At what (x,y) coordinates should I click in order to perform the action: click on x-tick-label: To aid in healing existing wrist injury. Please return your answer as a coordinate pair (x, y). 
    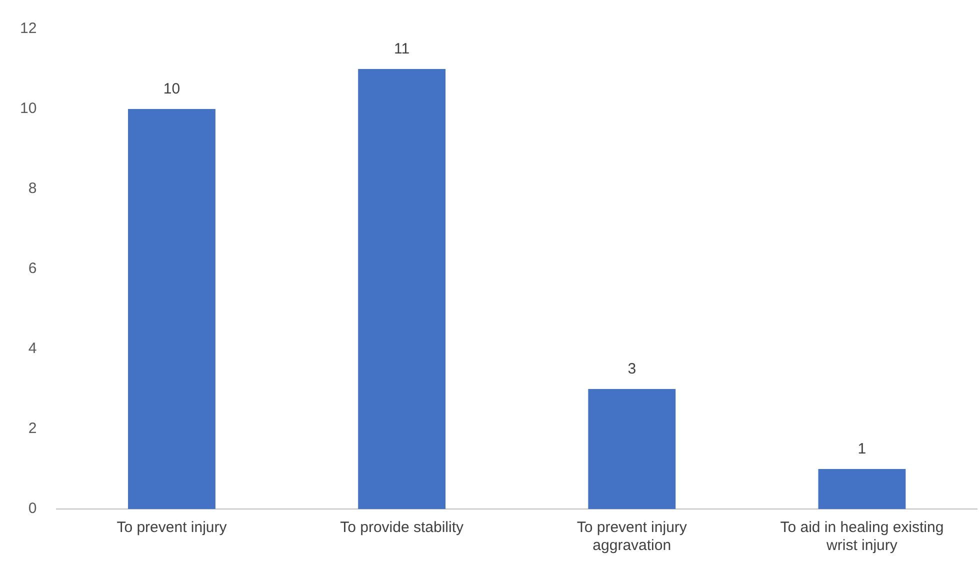
    Looking at the image, I should click on (862, 536).